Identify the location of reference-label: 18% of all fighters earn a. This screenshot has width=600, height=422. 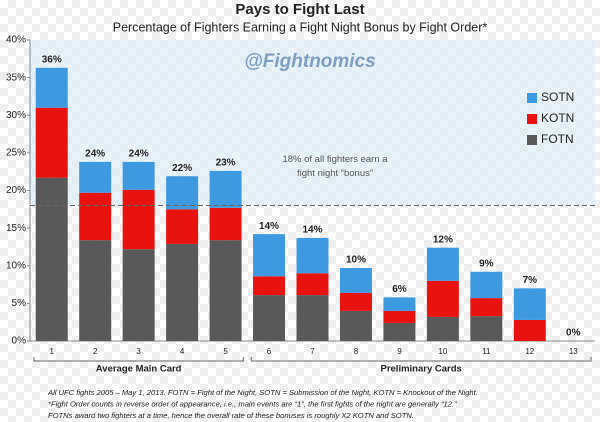
(335, 159).